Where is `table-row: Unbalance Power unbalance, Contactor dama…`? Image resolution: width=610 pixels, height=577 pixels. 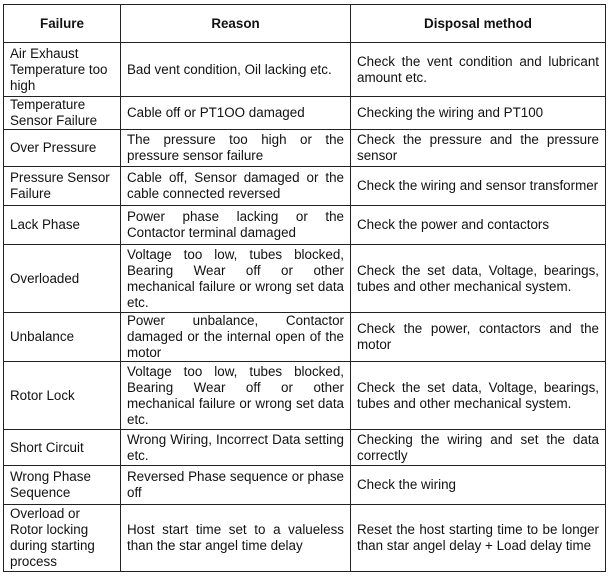 table-row: Unbalance Power unbalance, Contactor dama… is located at coordinates (304, 337).